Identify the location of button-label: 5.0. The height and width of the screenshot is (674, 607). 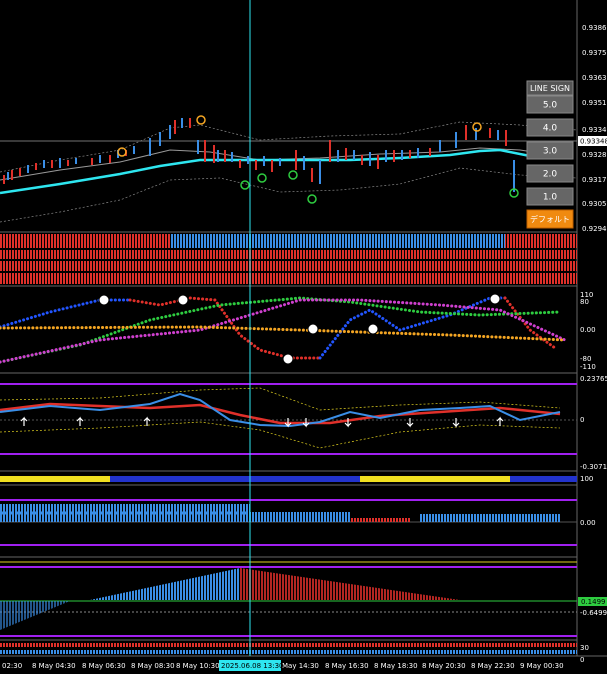
(550, 106).